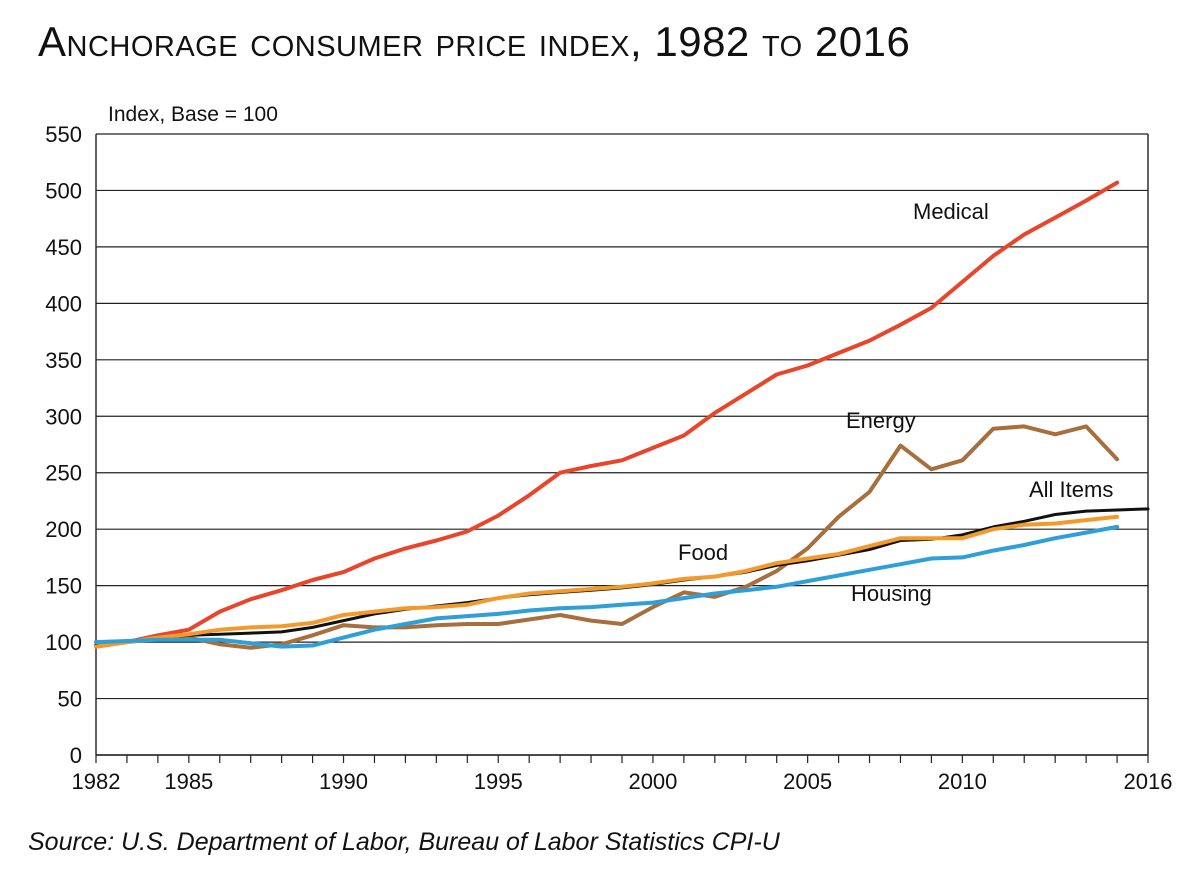 The height and width of the screenshot is (895, 1200). I want to click on y-tick-label: 150, so click(63, 586).